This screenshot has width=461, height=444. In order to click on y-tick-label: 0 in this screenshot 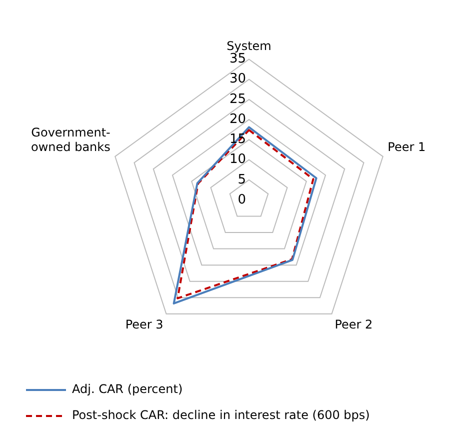, I will do `click(242, 200)`.